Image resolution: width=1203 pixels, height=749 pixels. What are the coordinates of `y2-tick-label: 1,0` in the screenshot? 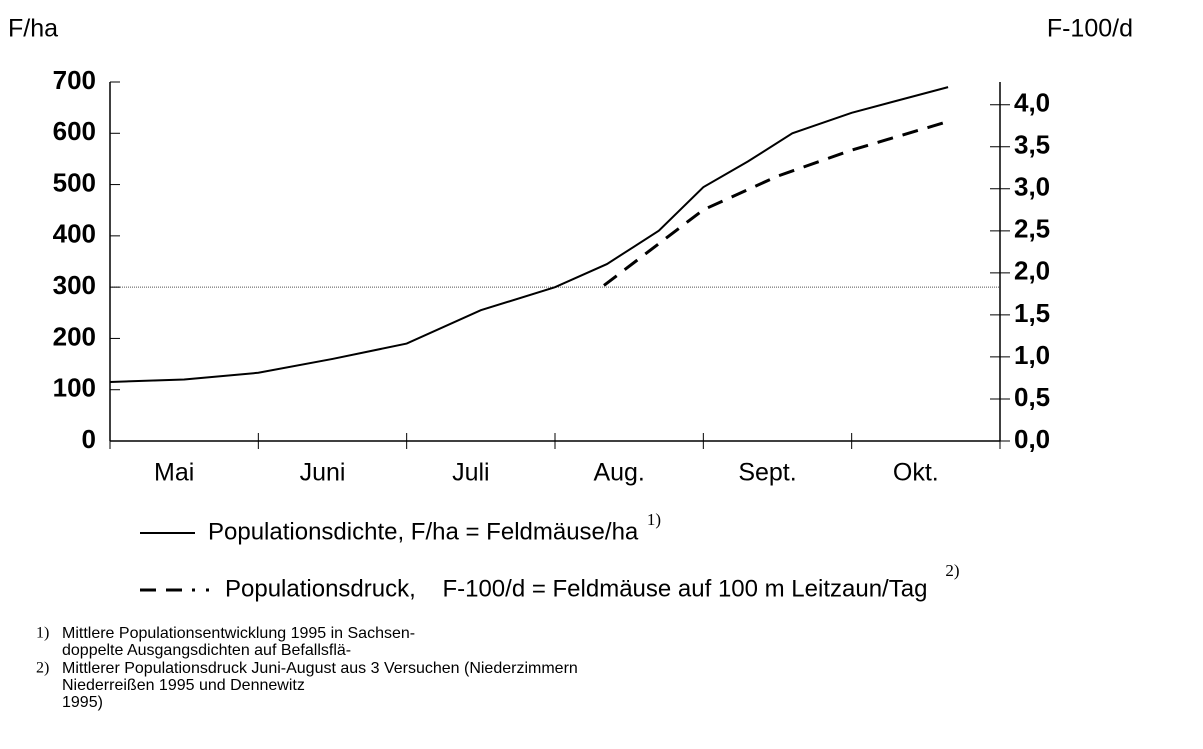 It's located at (1032, 355).